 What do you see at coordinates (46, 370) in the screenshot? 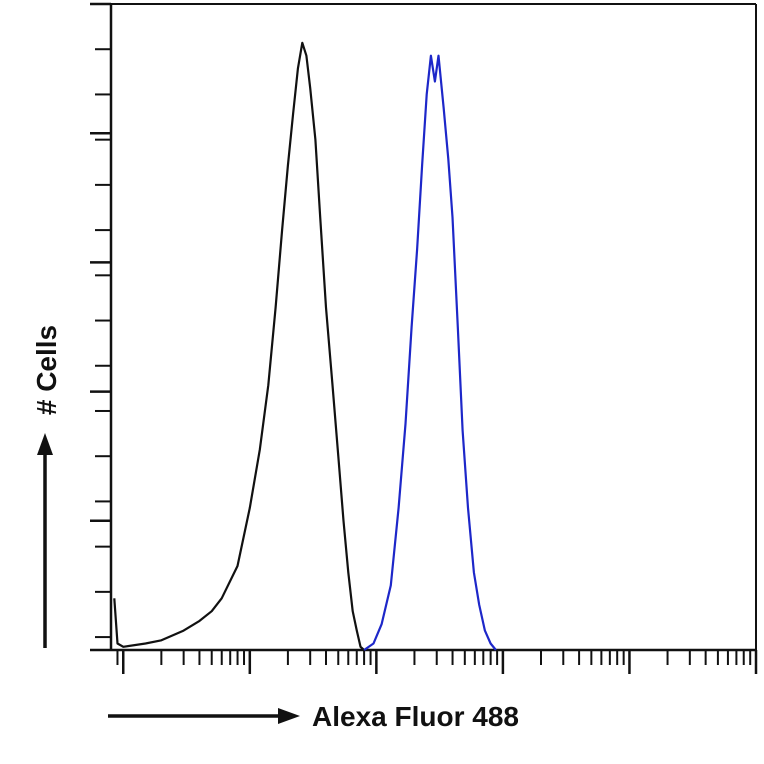
I see `y-axis-label: # Cells` at bounding box center [46, 370].